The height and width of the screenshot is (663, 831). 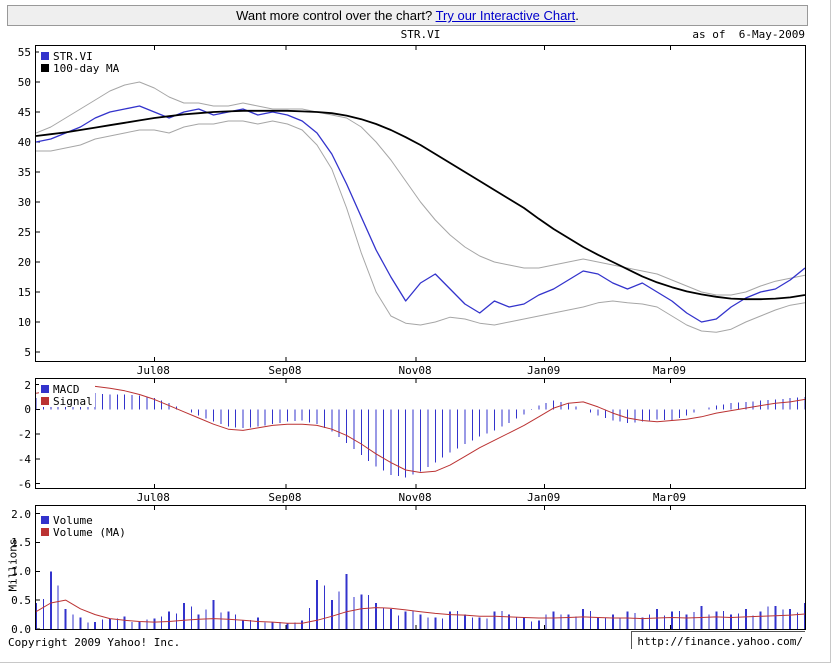 What do you see at coordinates (577, 15) in the screenshot?
I see `promo-text-period: .` at bounding box center [577, 15].